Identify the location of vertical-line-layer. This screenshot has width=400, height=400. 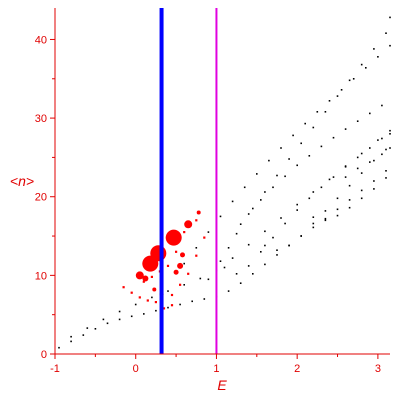
(188, 181).